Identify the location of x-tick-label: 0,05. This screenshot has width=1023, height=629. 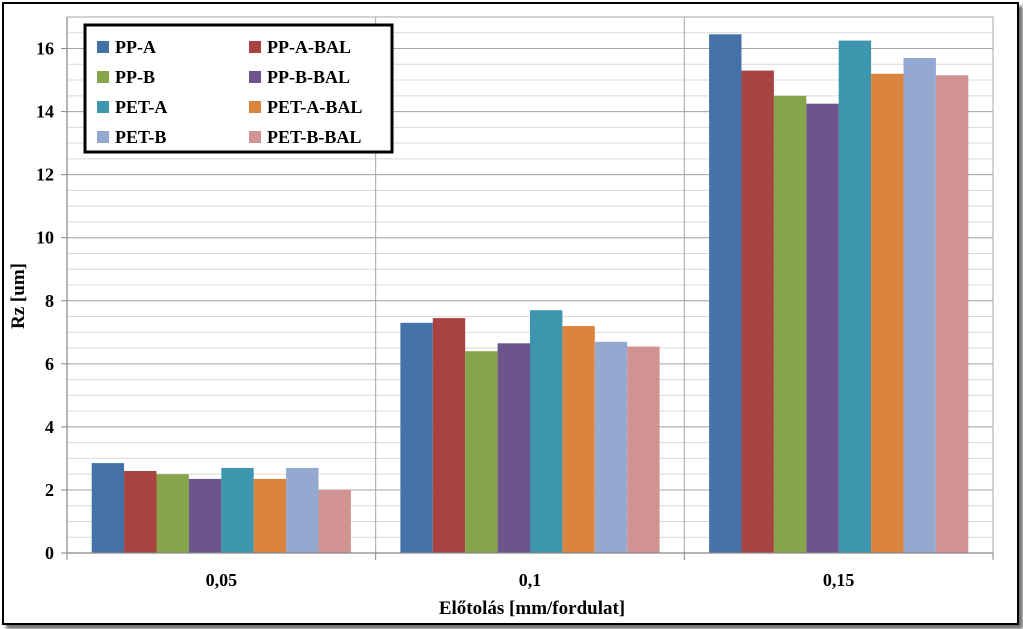
(222, 580).